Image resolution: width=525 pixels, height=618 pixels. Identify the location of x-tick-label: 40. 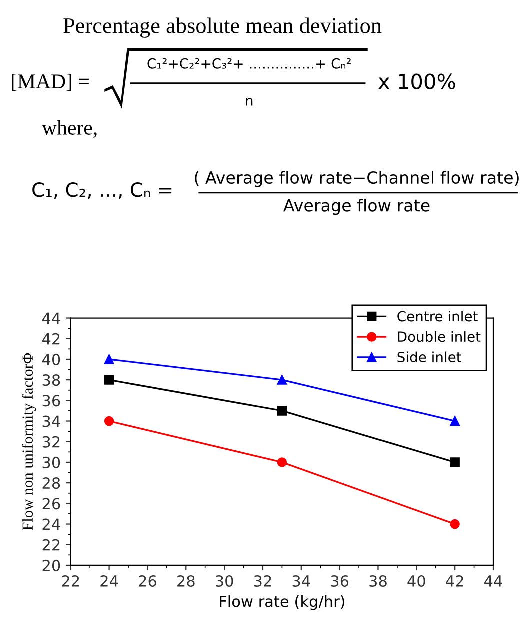
(417, 581).